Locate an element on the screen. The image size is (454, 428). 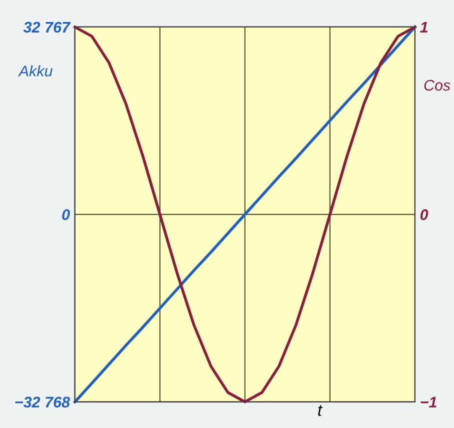
y-tick-label: 0 is located at coordinates (66, 214).